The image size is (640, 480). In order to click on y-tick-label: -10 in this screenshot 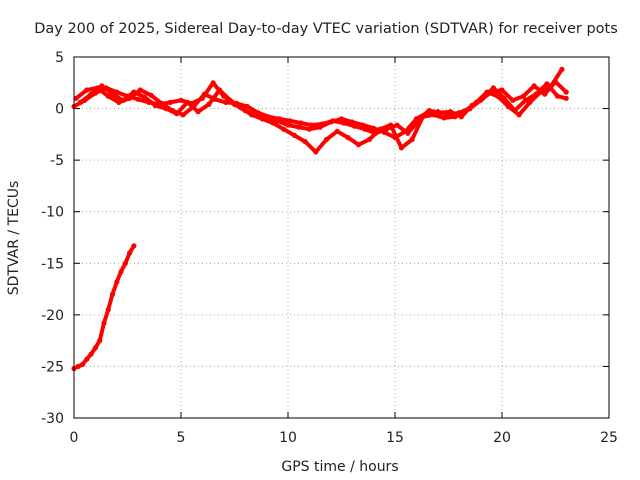, I will do `click(52, 213)`.